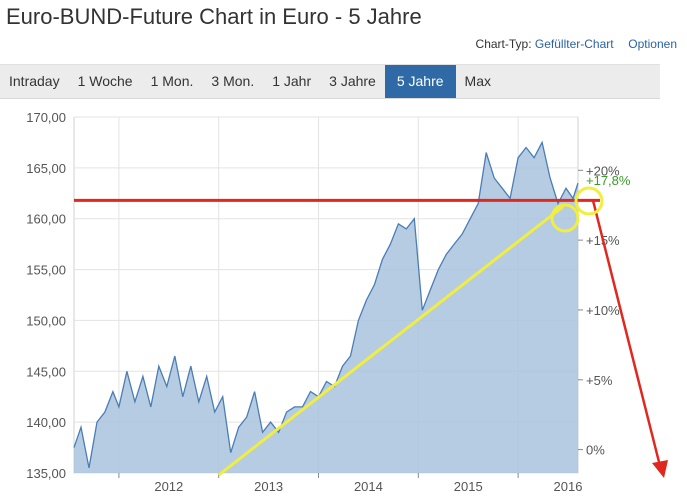 Image resolution: width=687 pixels, height=497 pixels. I want to click on x-tick-label: 2016, so click(568, 486).